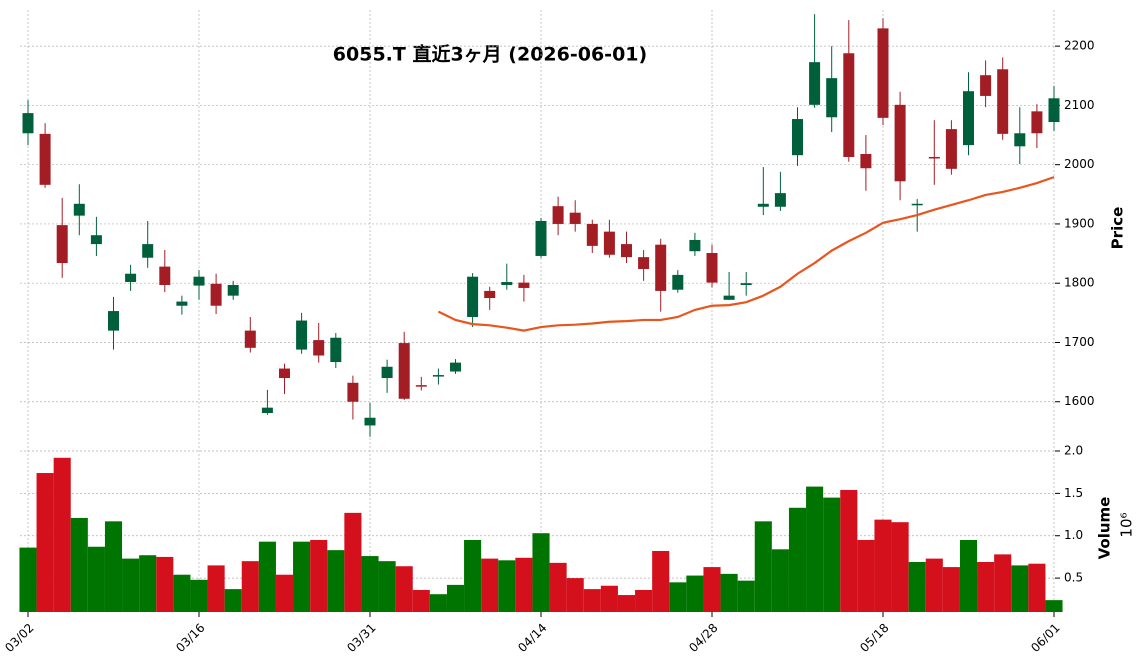 This screenshot has width=1148, height=670. I want to click on y-tick-label: 1800, so click(1079, 283).